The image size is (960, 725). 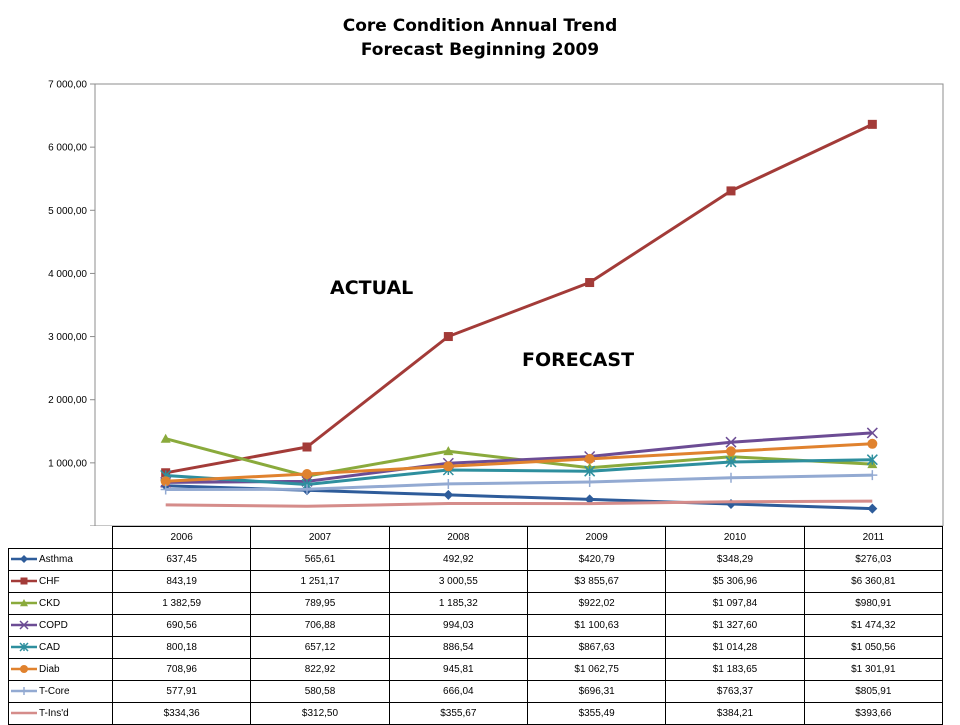 What do you see at coordinates (873, 625) in the screenshot?
I see `value-cell: $1 474,32` at bounding box center [873, 625].